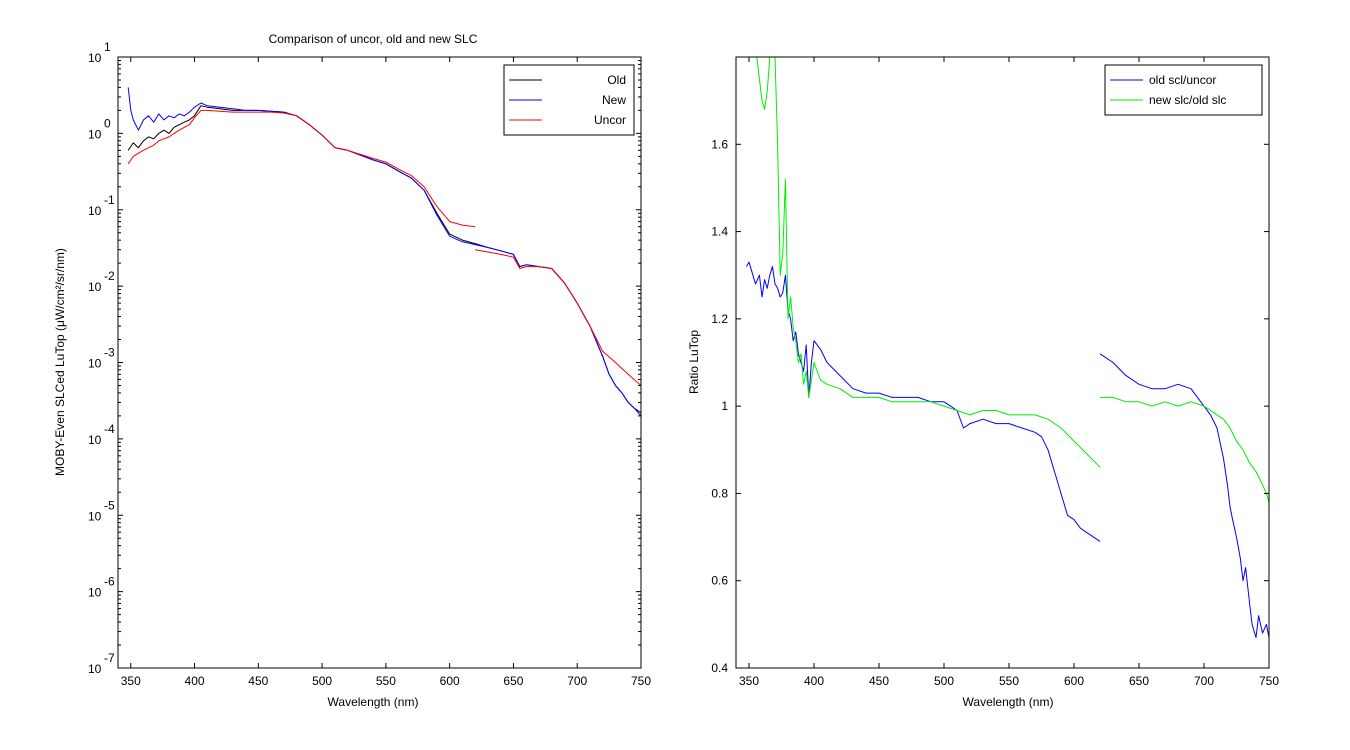  I want to click on left-y-tick-label-exponent: -3, so click(109, 353).